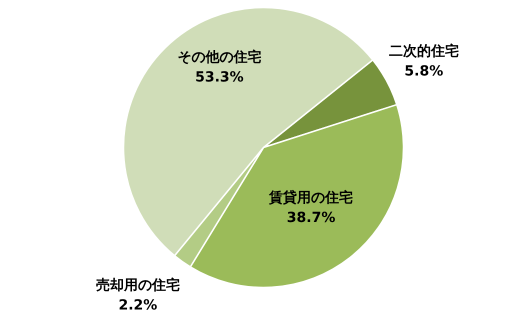 This screenshot has height=325, width=521. Describe the element at coordinates (138, 306) in the screenshot. I see `data-label: 2.2%` at that location.